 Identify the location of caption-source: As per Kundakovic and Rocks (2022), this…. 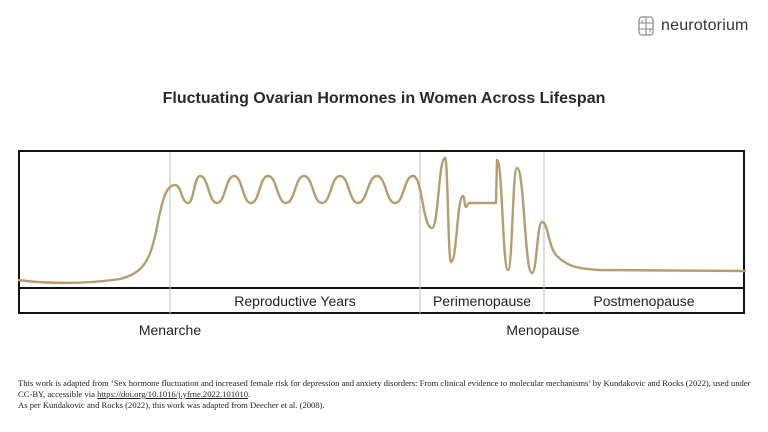
(171, 405).